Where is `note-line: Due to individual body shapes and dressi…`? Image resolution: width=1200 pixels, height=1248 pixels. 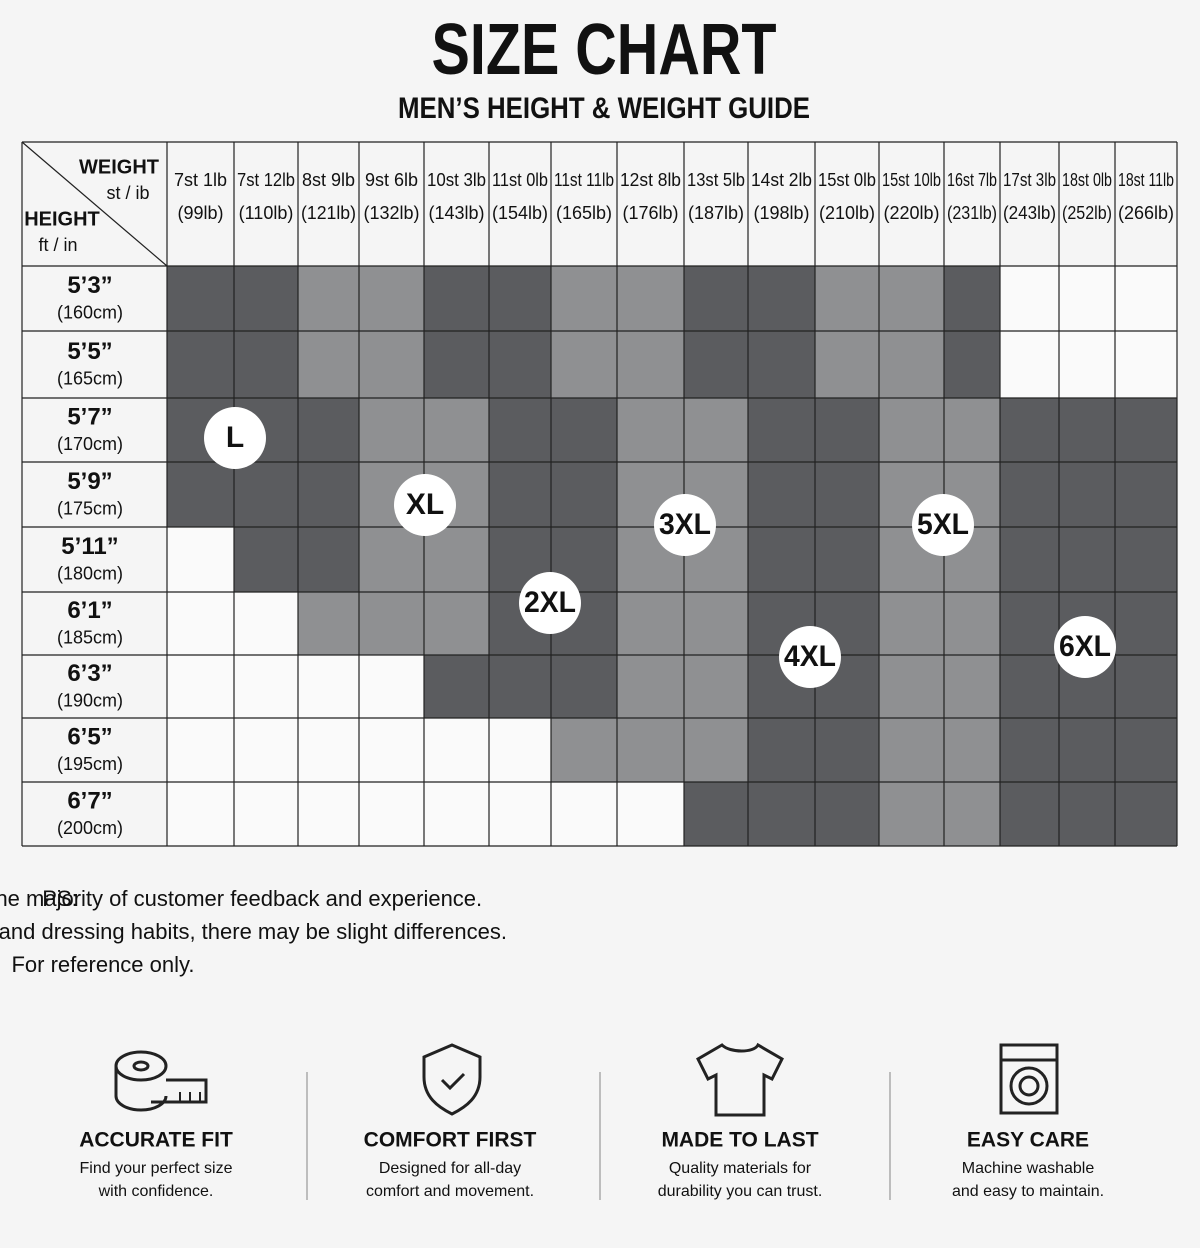 note-line: Due to individual body shapes and dressi… is located at coordinates (253, 931).